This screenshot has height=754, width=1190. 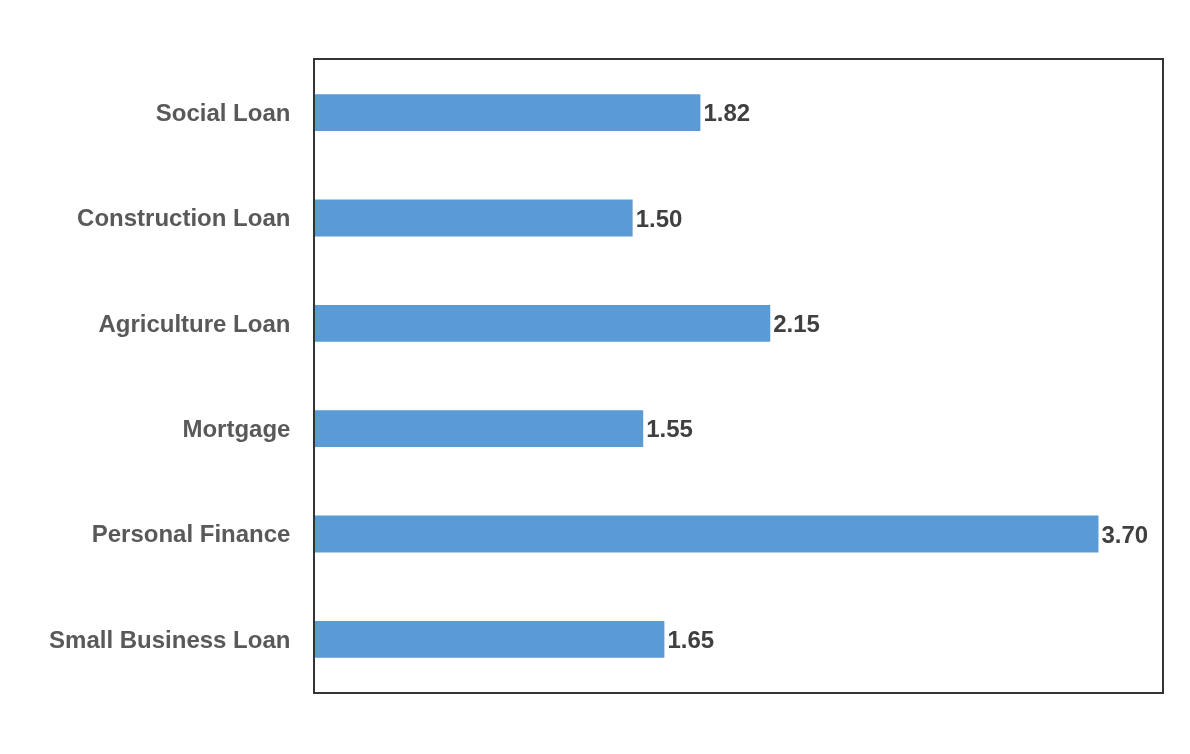 I want to click on data-label: 1.65, so click(x=691, y=639).